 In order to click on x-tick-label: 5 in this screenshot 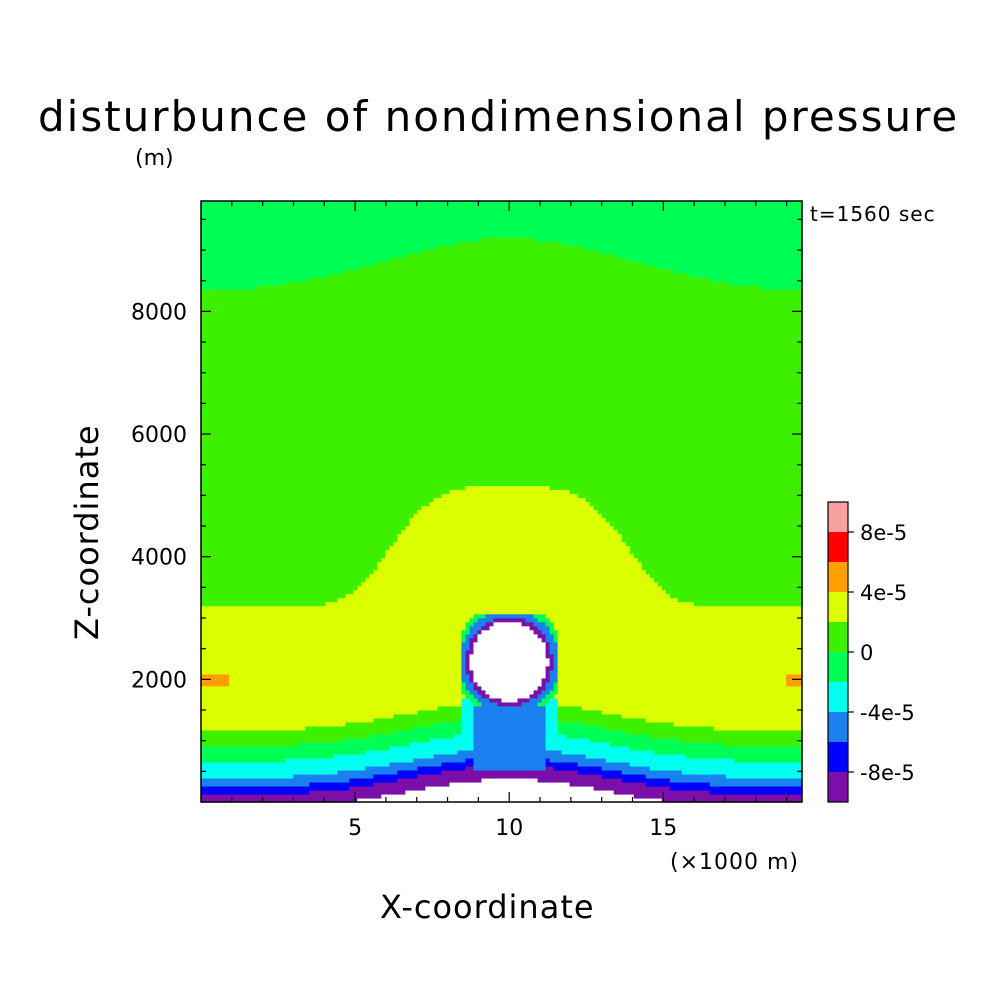, I will do `click(355, 828)`.